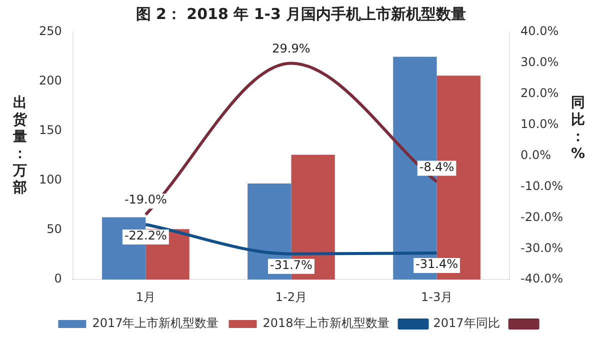  What do you see at coordinates (50, 179) in the screenshot?
I see `y-tick-label: 100` at bounding box center [50, 179].